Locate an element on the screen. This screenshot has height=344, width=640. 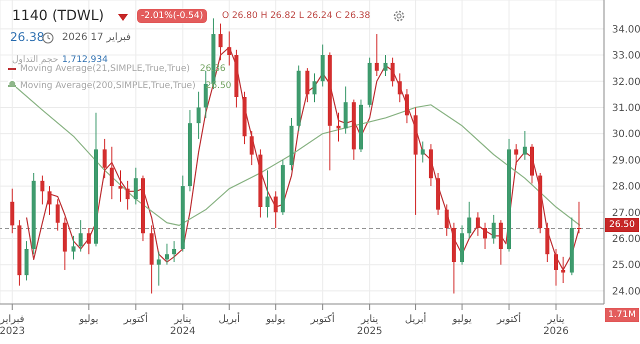
annotation: حجم التداول is located at coordinates (35, 60).